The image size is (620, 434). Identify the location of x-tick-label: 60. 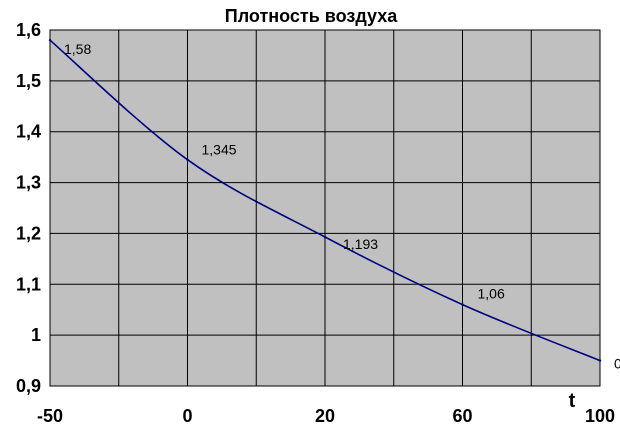
(462, 416).